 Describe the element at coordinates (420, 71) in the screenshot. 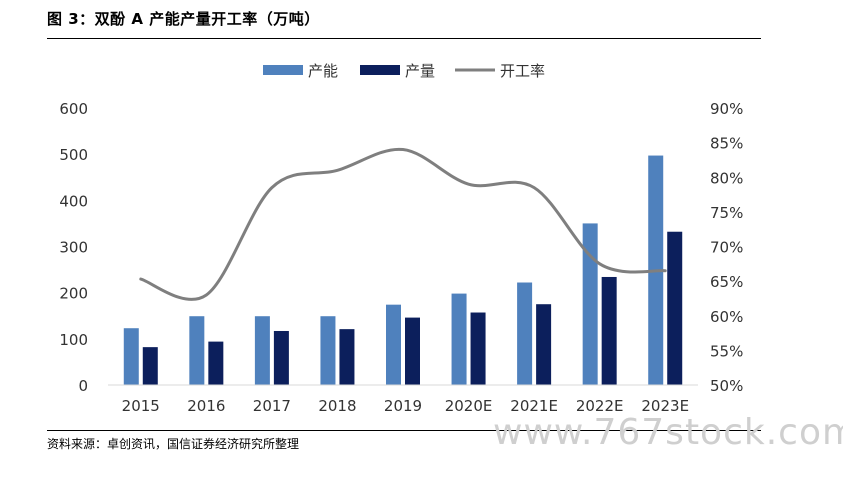

I see `legend-label: 产量` at that location.